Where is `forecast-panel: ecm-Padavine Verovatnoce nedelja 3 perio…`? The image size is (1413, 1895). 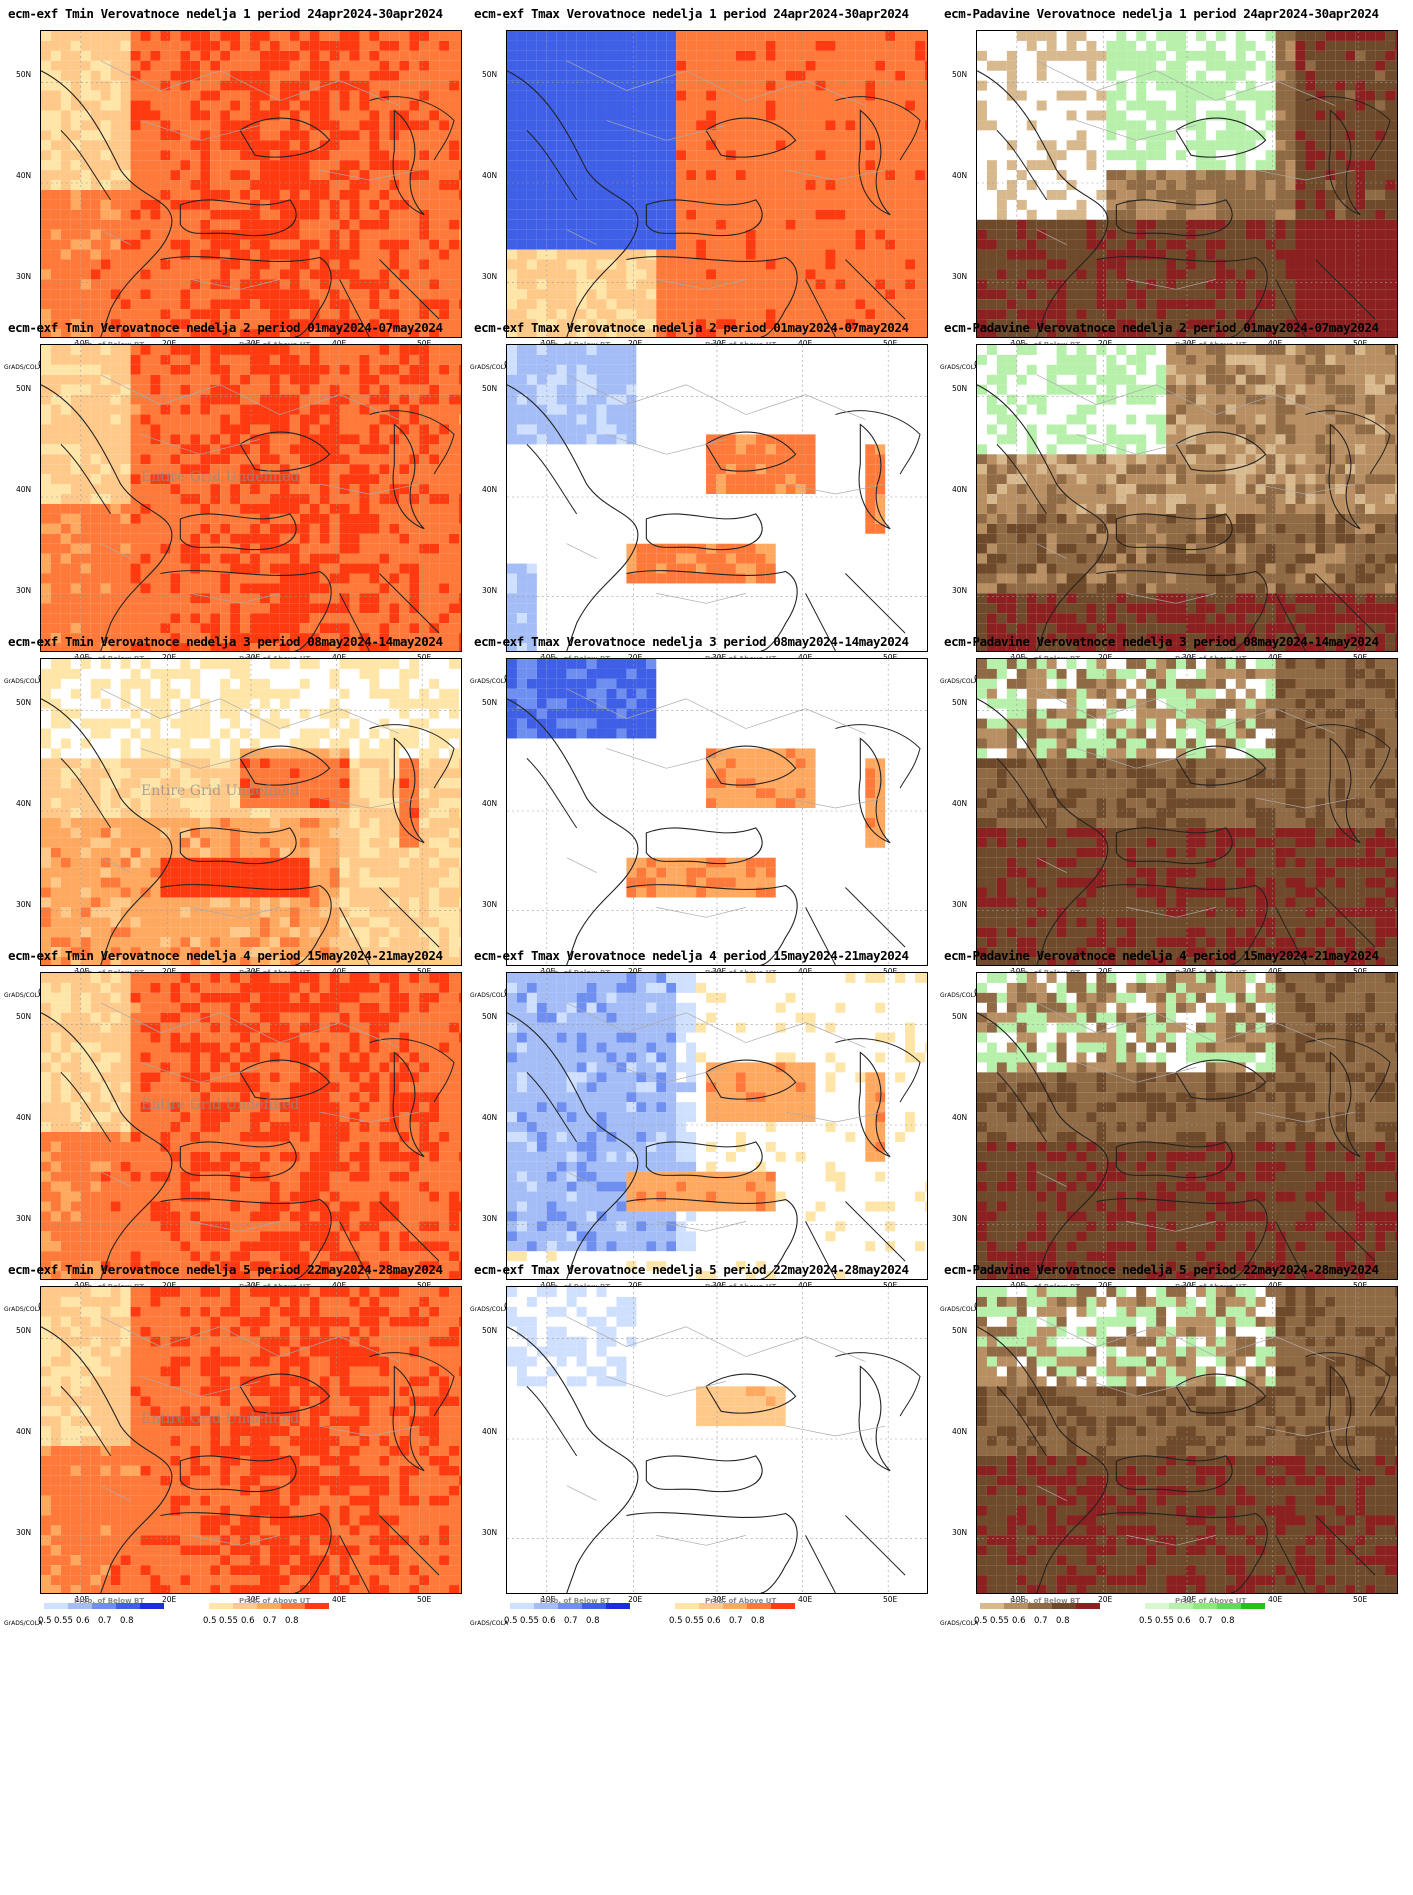 forecast-panel: ecm-Padavine Verovatnoce nedelja 3 perio… is located at coordinates (1170, 816).